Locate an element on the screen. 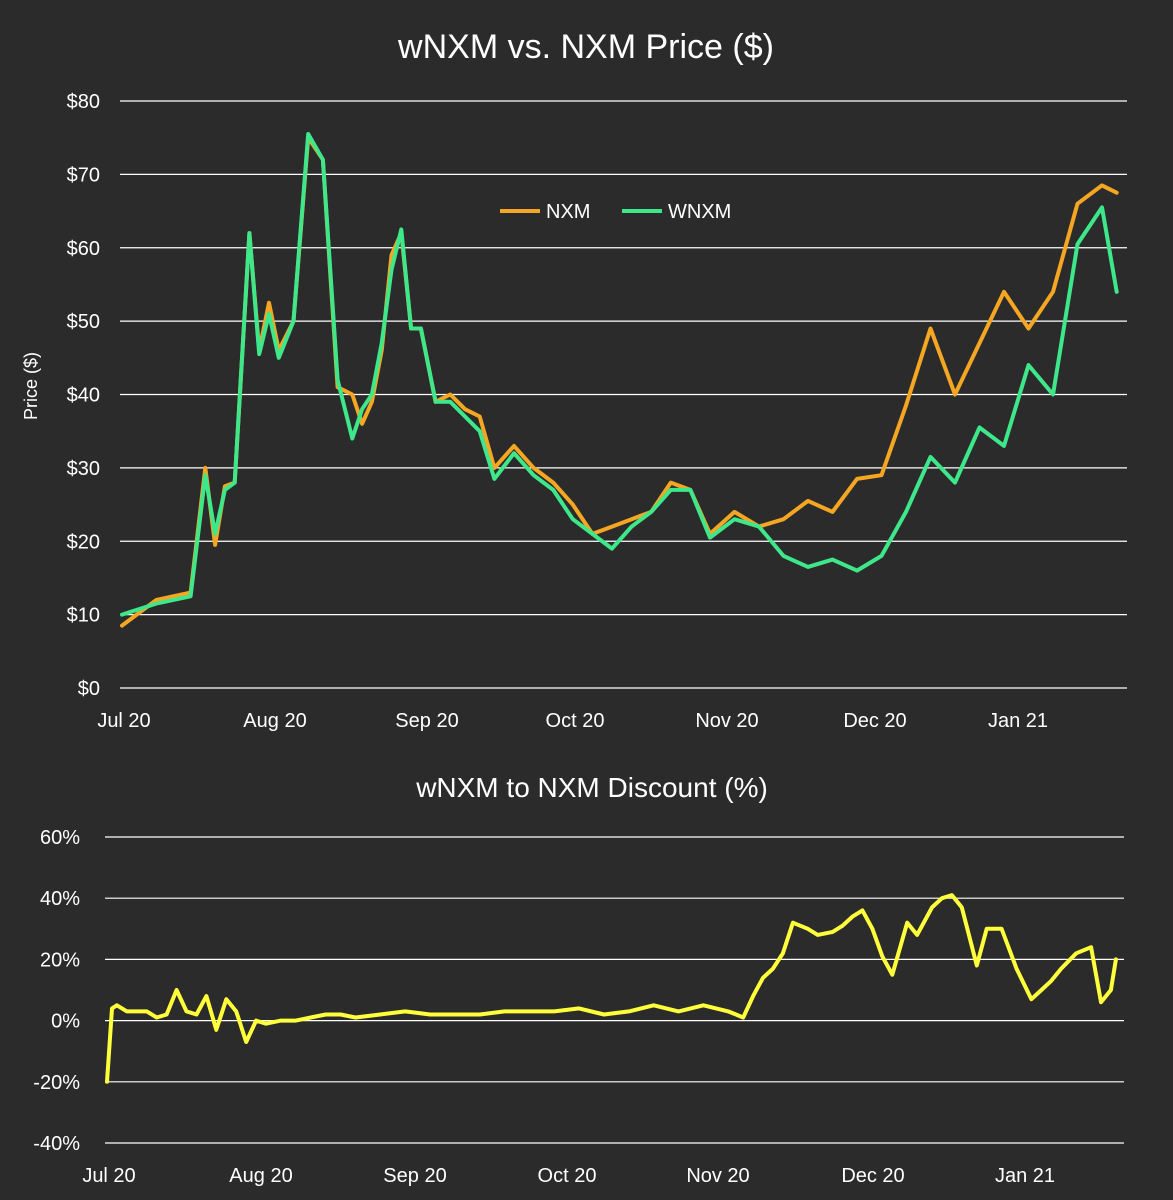  price-chart-title: wNXM vs. NXM Price ($) is located at coordinates (585, 47).